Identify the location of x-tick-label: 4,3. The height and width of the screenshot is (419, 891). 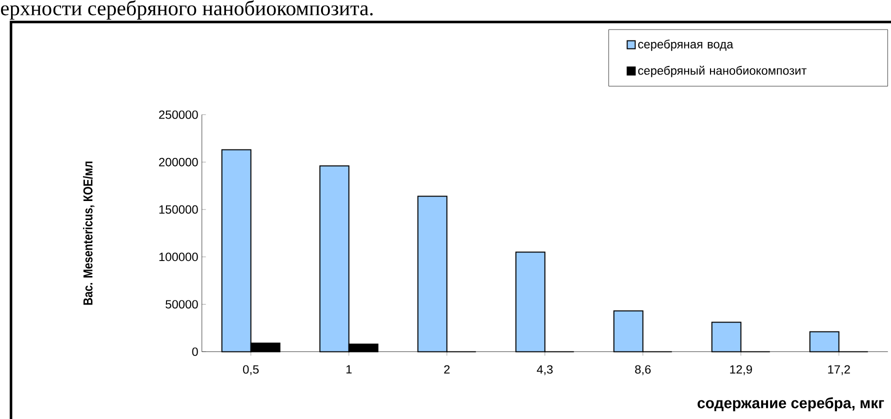
(544, 370).